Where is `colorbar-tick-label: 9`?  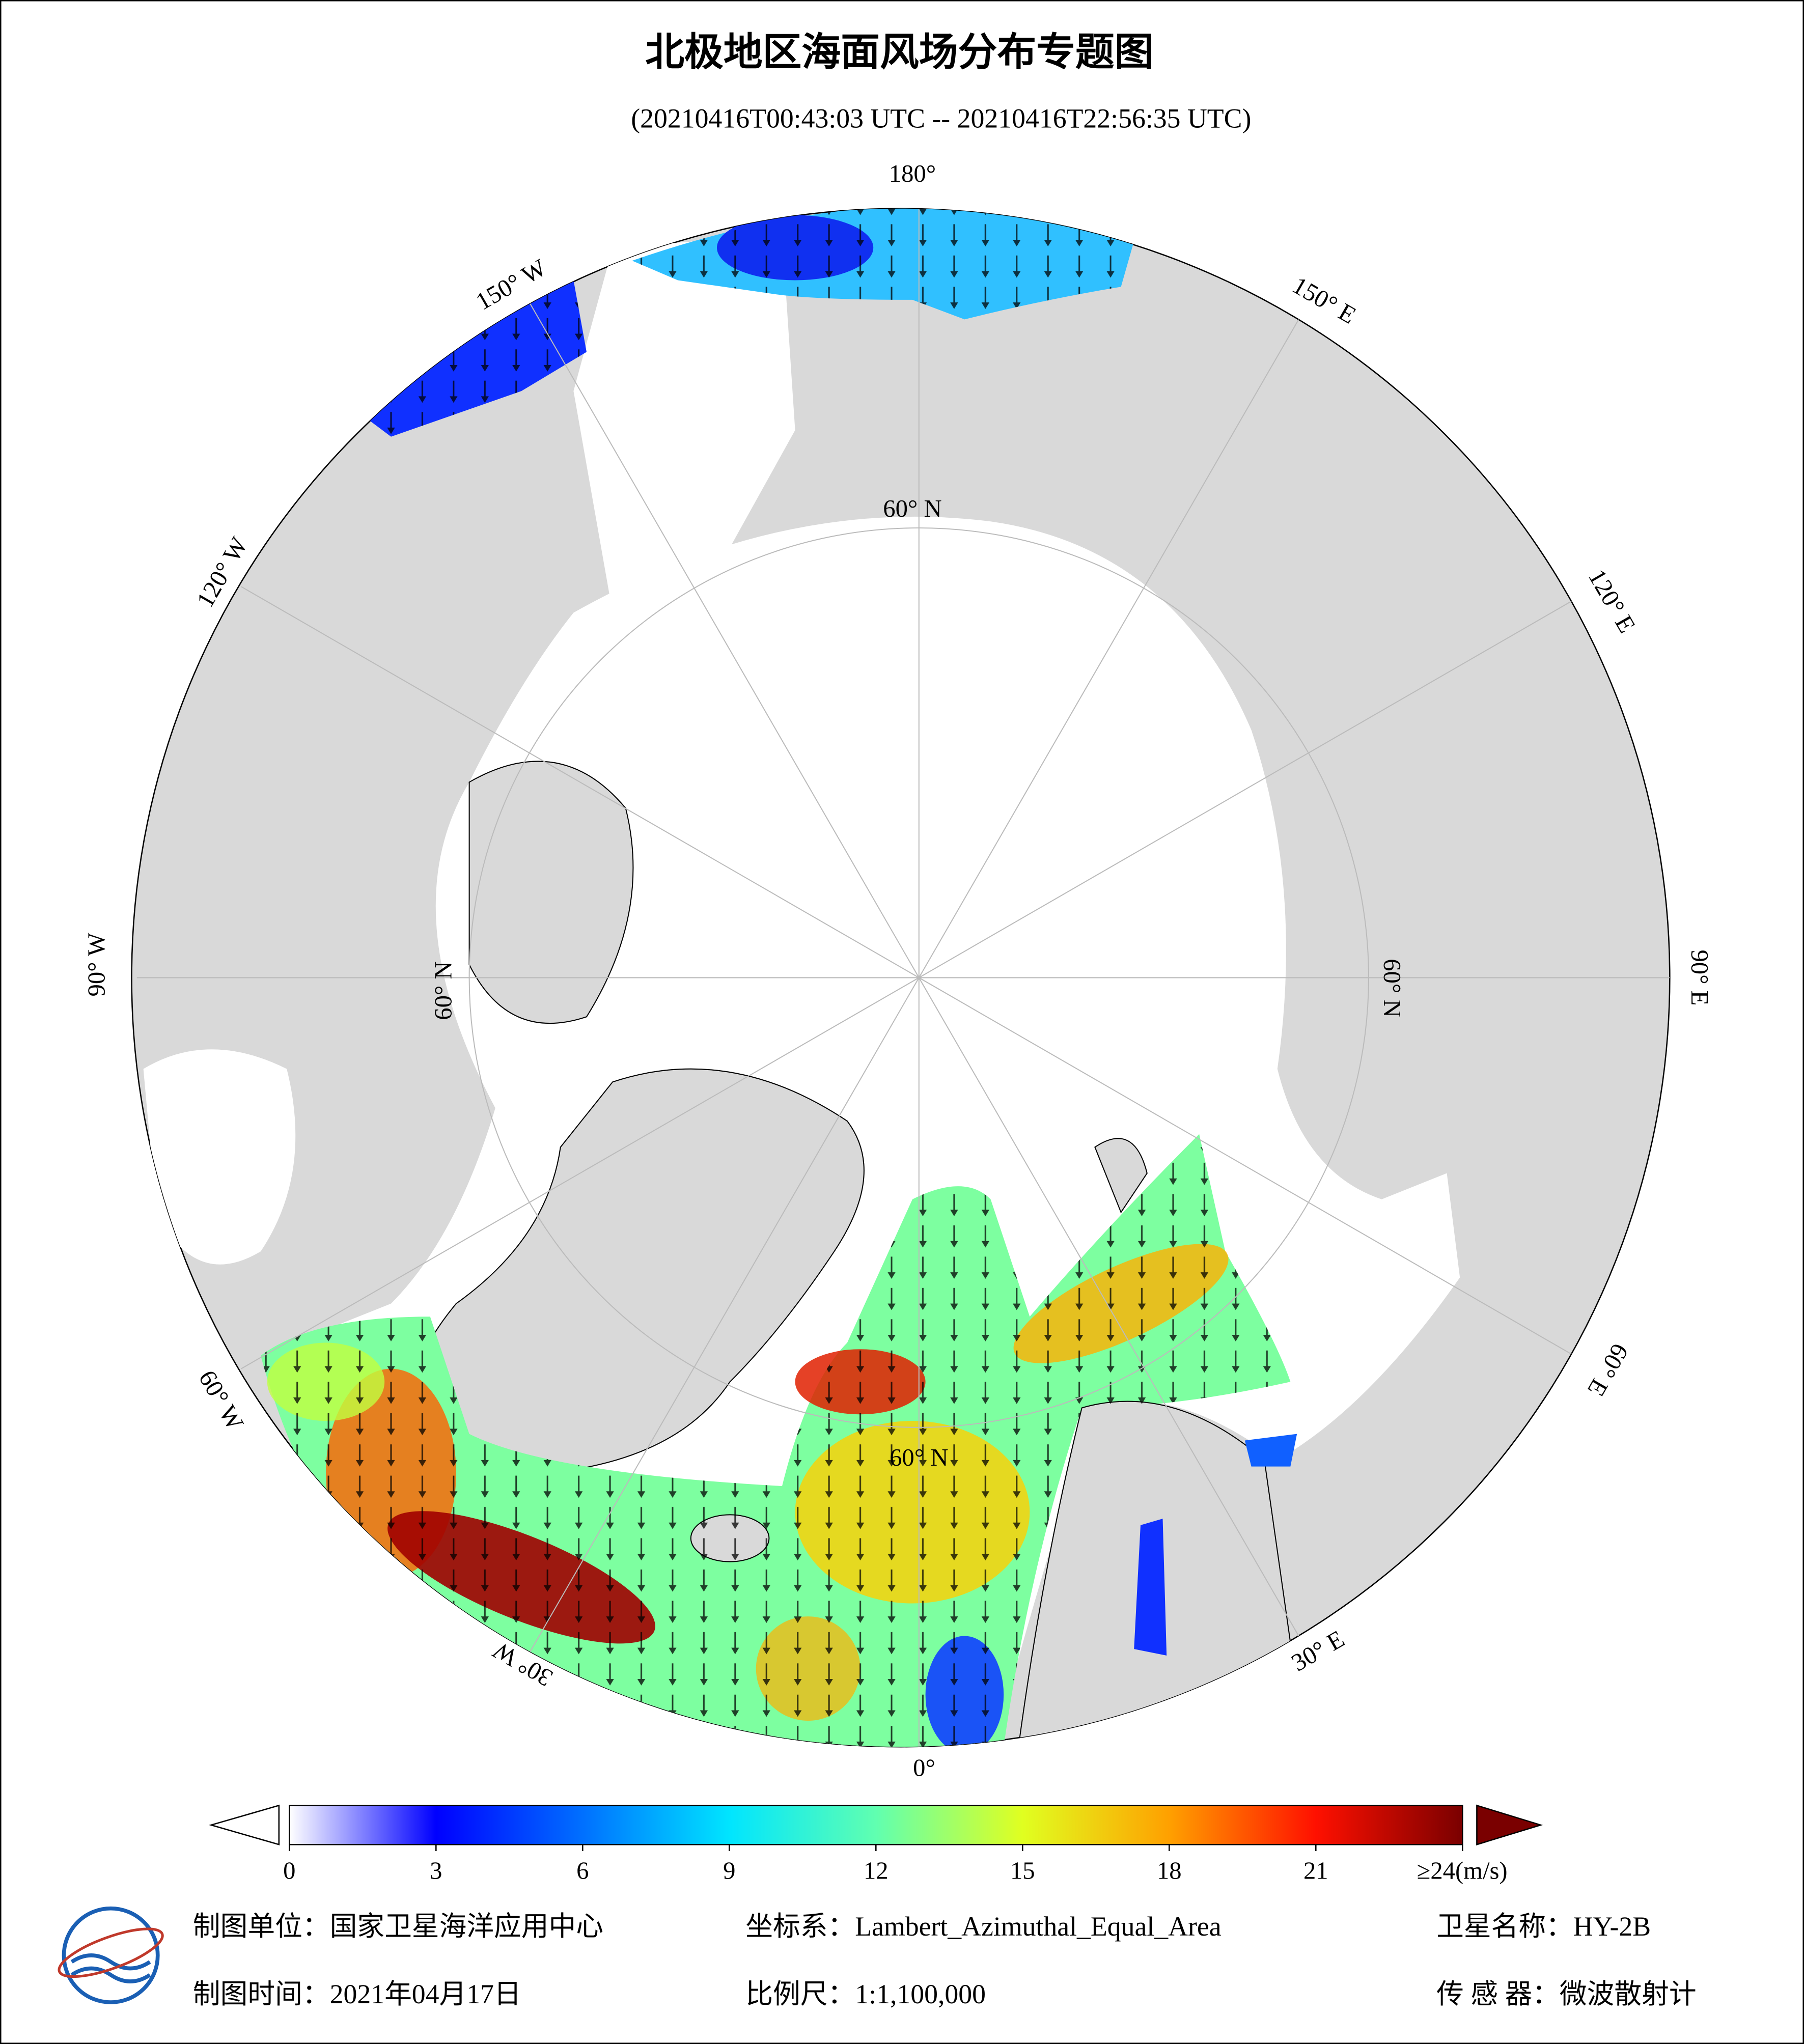 colorbar-tick-label: 9 is located at coordinates (729, 1871).